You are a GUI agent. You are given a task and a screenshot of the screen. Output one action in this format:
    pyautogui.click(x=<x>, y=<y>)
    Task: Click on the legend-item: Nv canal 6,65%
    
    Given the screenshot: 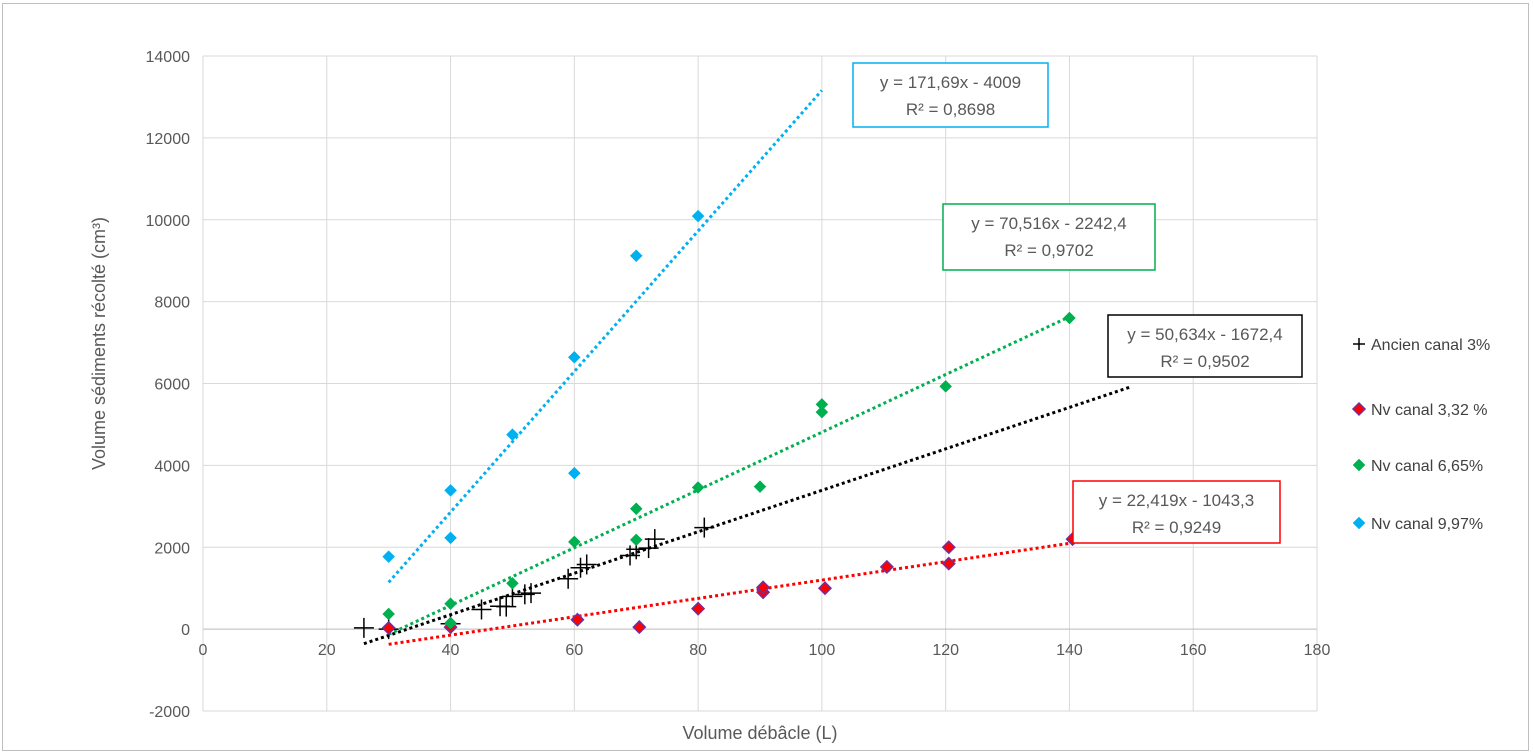 What is the action you would take?
    pyautogui.click(x=1417, y=466)
    